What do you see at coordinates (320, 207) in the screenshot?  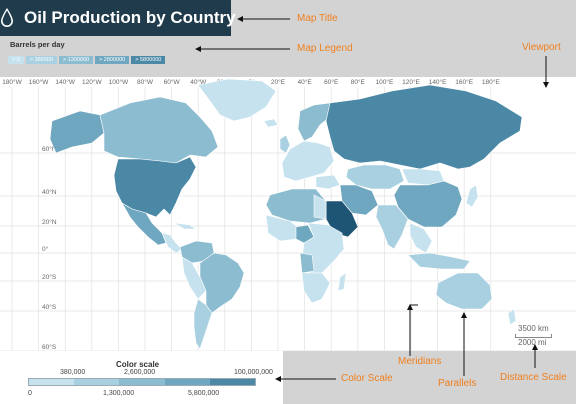 I see `country-egypt` at bounding box center [320, 207].